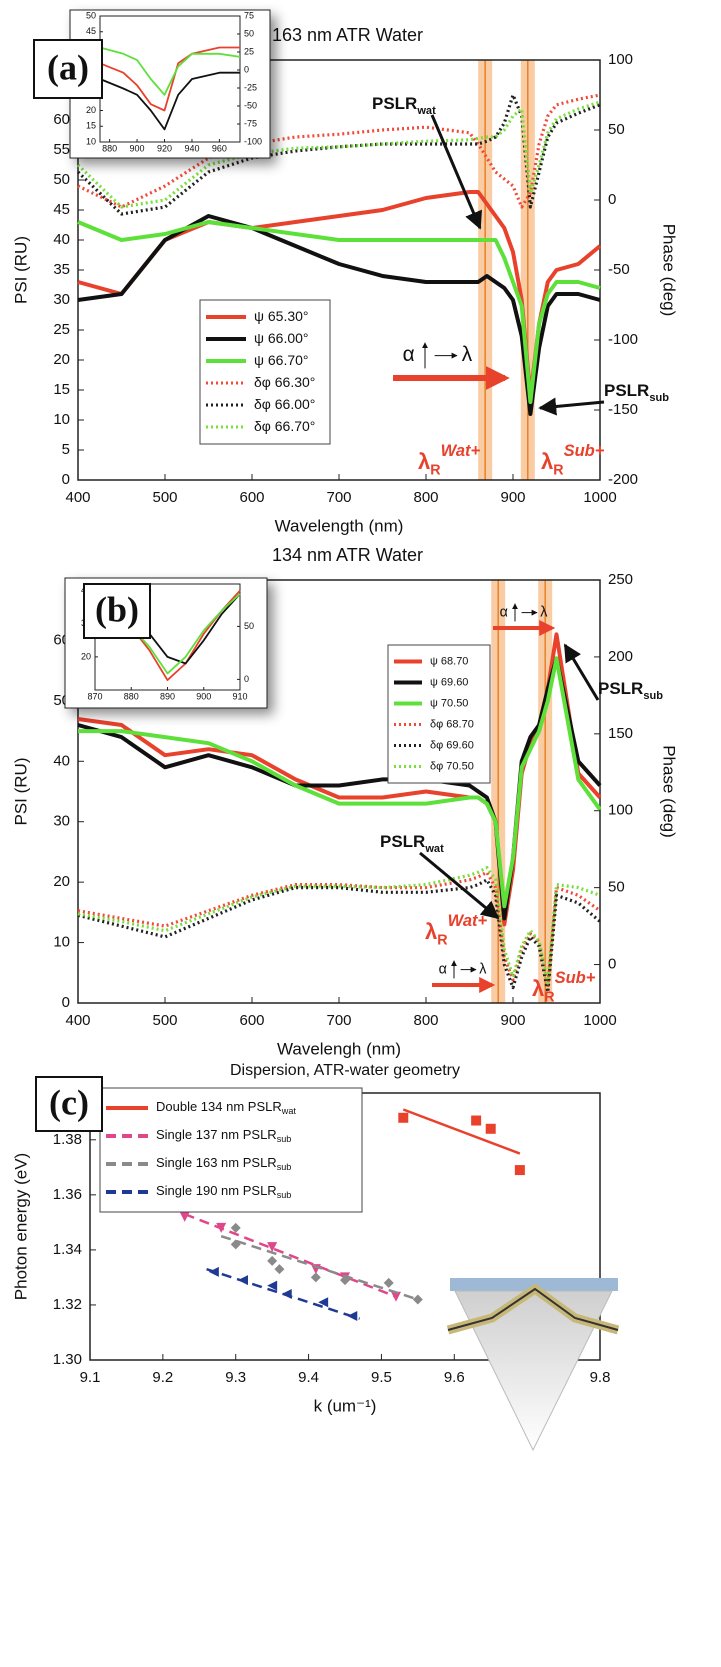 The height and width of the screenshot is (1667, 721). I want to click on legend-name: Single 163 nm PSLR, so click(216, 1162).